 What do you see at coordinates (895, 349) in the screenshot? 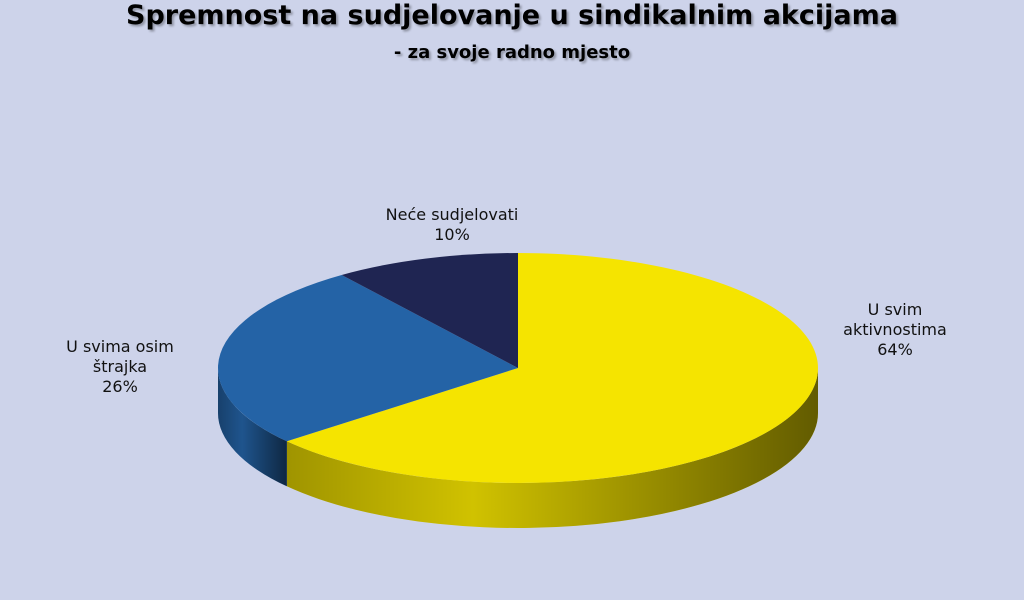
I see `value-label: 64%` at bounding box center [895, 349].